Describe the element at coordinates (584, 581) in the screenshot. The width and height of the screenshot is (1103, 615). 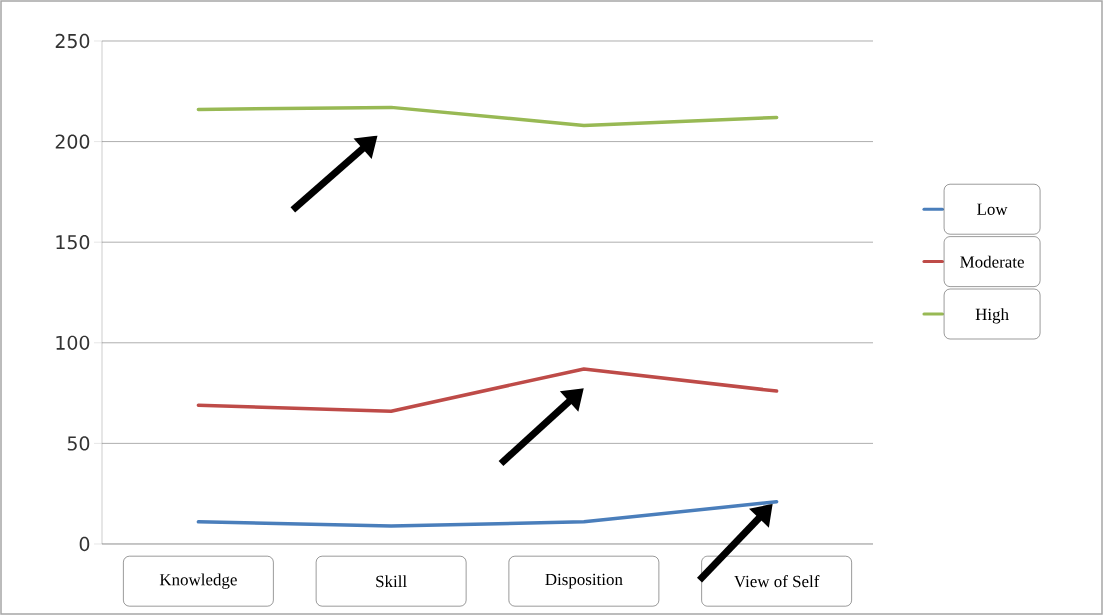
I see `x-tick-label: Disposition` at that location.